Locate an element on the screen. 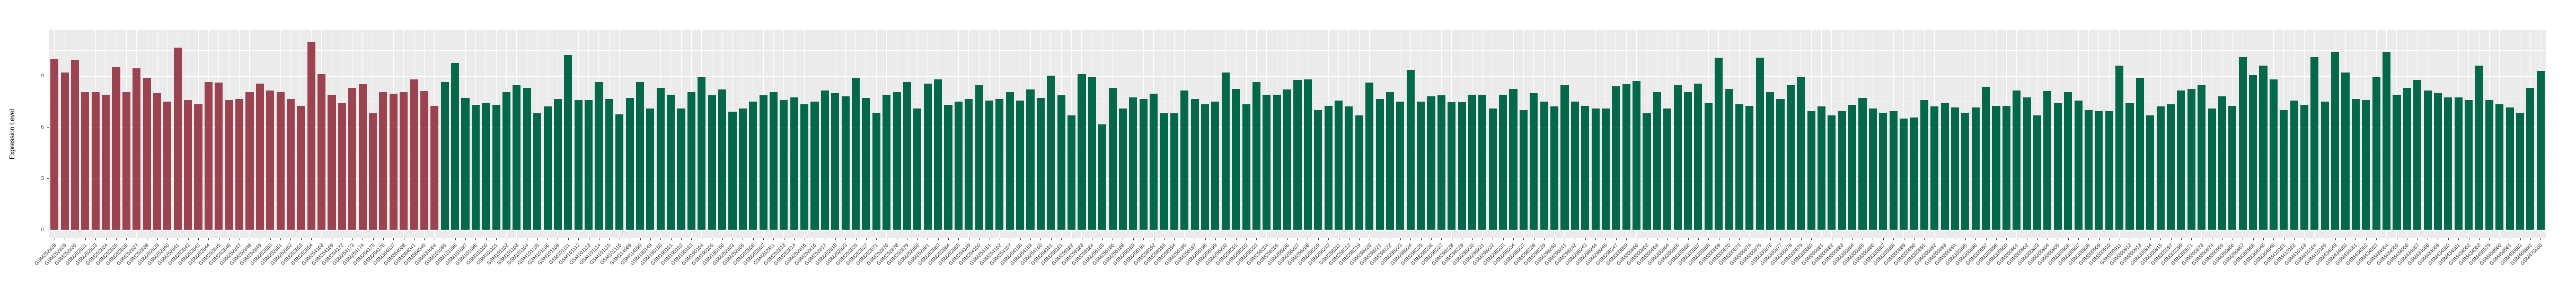 The height and width of the screenshot is (307, 2576). bar-GSM300912 is located at coordinates (2129, 166).